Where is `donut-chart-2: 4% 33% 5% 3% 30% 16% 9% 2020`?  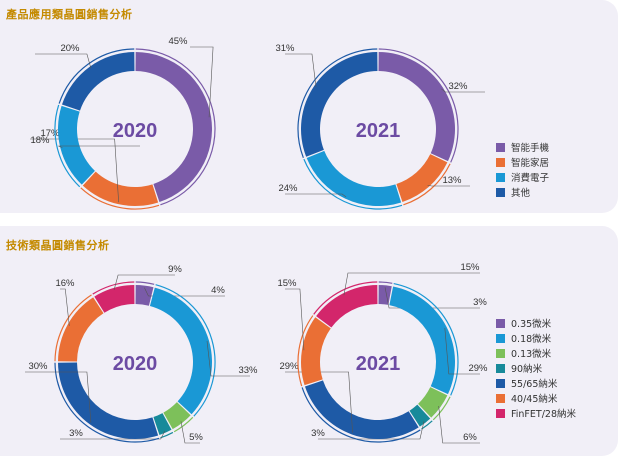
donut-chart-2: 4% 33% 5% 3% 30% 16% 9% 2020 is located at coordinates (141, 354).